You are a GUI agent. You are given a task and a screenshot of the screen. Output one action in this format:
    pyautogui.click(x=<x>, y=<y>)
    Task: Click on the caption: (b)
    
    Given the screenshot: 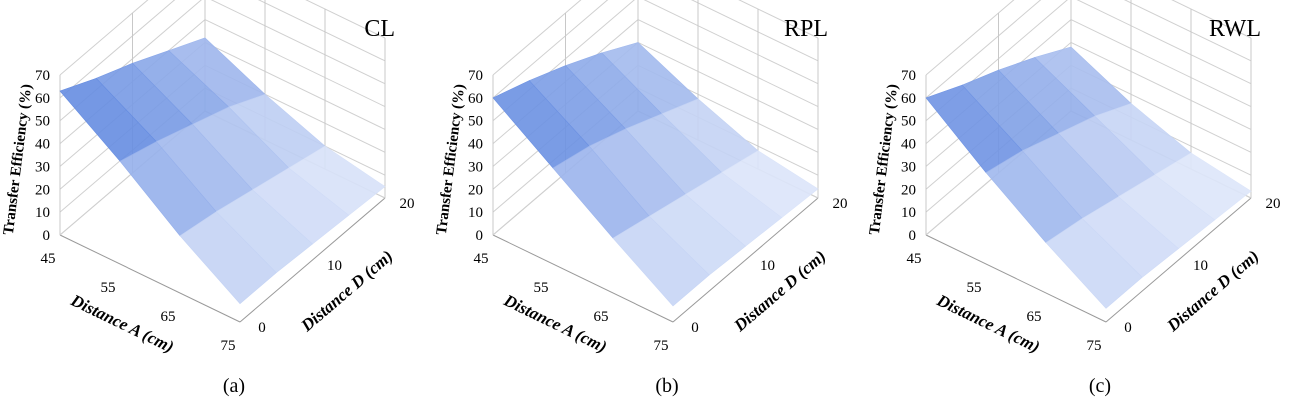 What is the action you would take?
    pyautogui.click(x=666, y=386)
    